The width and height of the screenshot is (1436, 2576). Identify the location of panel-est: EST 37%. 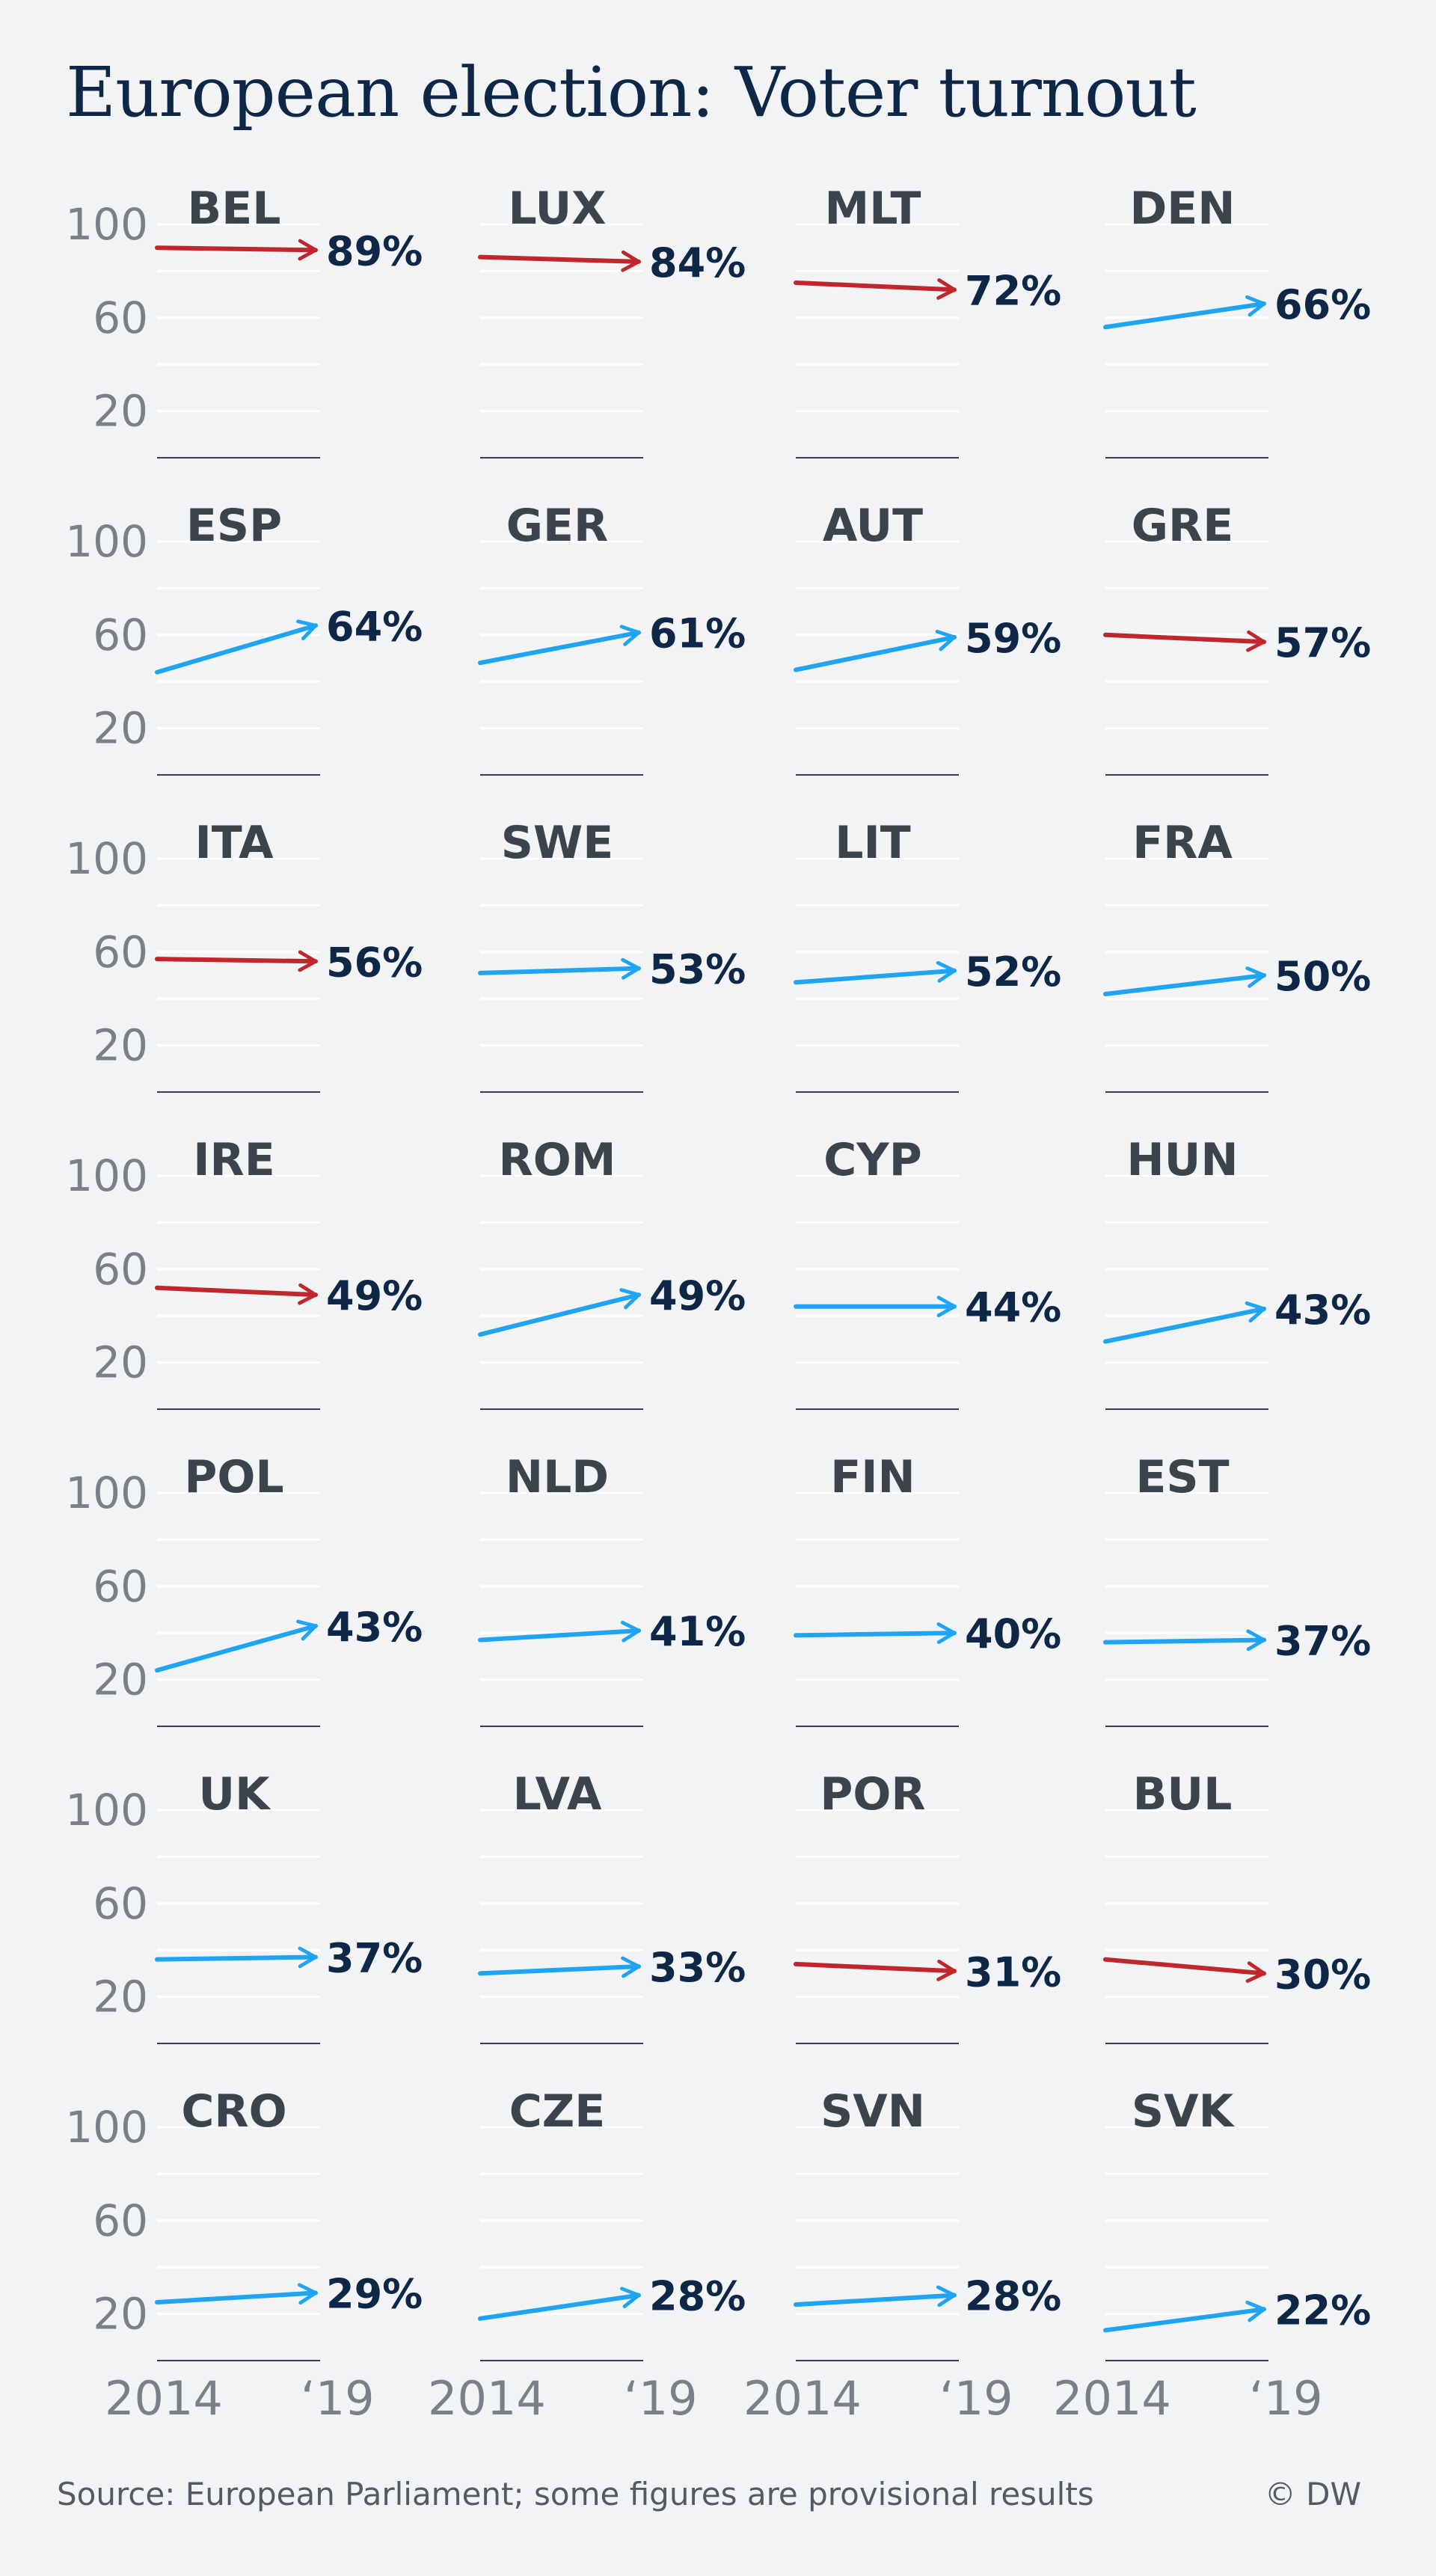
(1237, 1589).